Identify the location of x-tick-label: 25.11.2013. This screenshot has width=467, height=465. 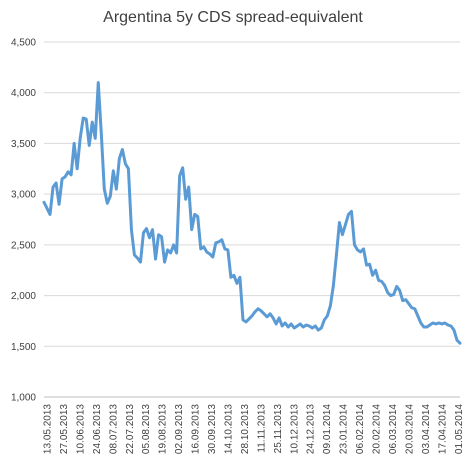
(278, 429).